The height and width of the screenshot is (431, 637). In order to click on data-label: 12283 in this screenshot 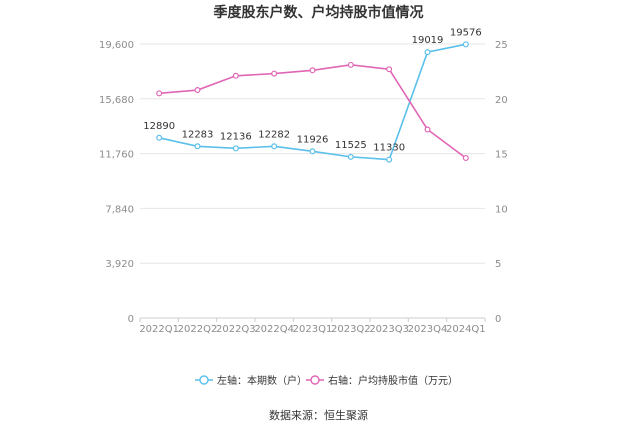, I will do `click(198, 134)`.